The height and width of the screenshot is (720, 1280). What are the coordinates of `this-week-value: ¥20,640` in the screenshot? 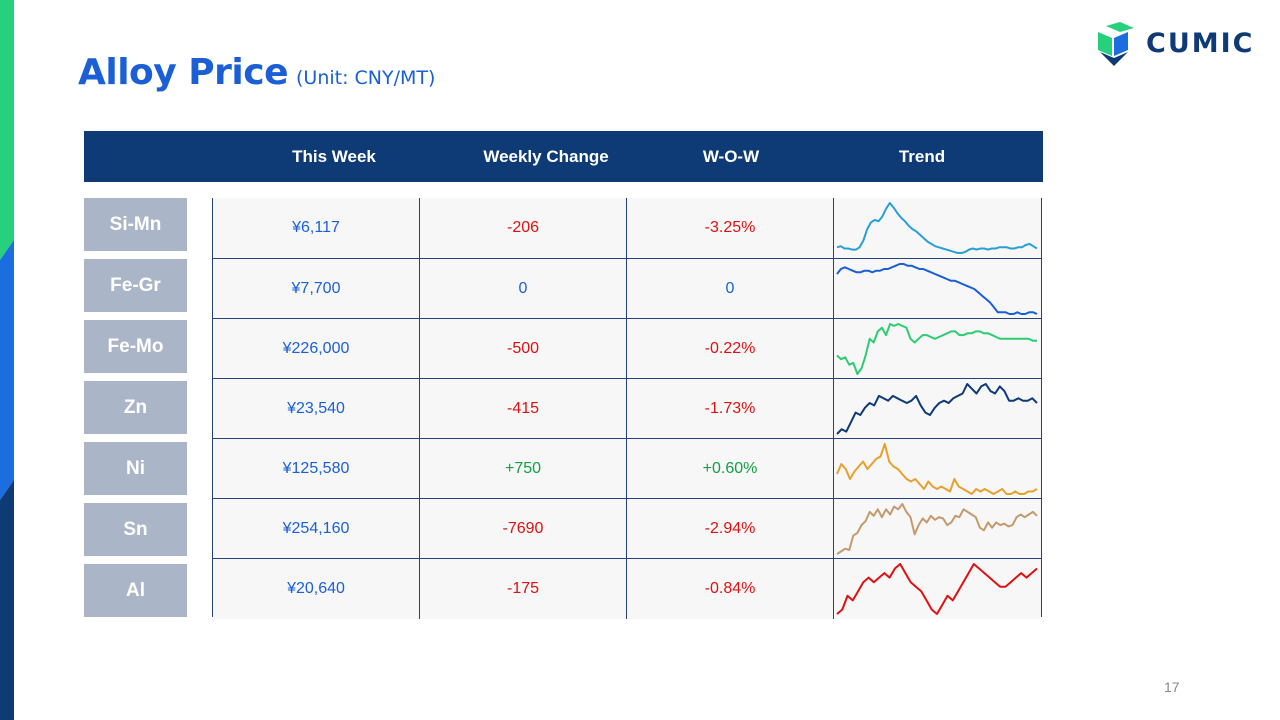 It's located at (316, 589).